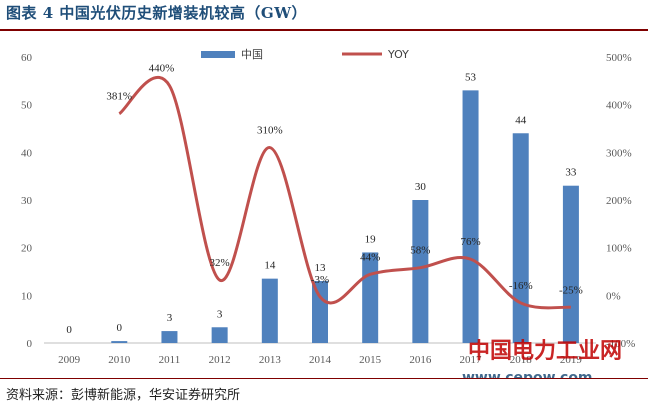  What do you see at coordinates (324, 30) in the screenshot?
I see `title-rule` at bounding box center [324, 30].